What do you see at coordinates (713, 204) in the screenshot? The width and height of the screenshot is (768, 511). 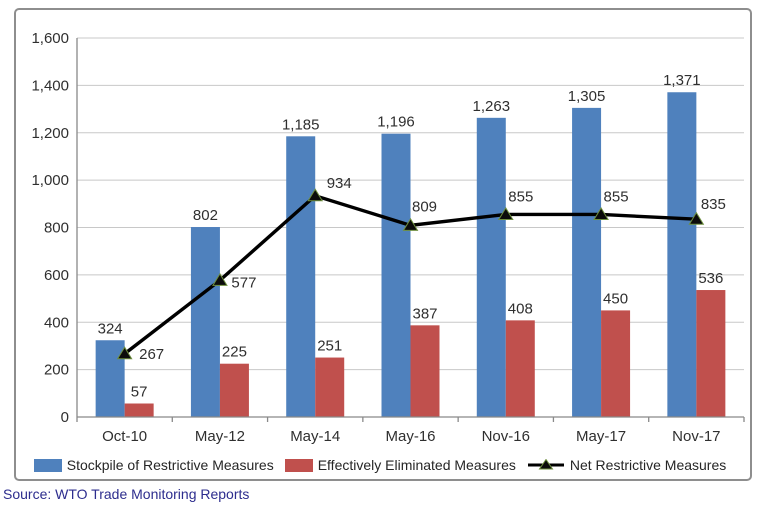 I see `line-label: 835` at bounding box center [713, 204].